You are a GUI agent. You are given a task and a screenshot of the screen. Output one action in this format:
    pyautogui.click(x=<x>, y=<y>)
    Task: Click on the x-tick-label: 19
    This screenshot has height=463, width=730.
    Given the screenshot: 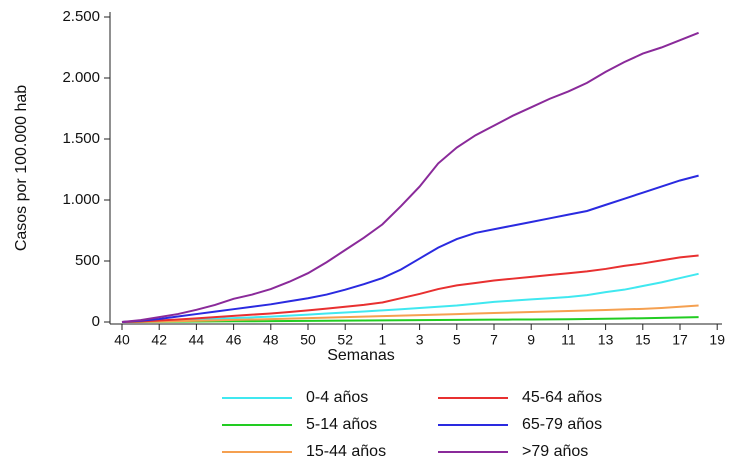 What is the action you would take?
    pyautogui.click(x=717, y=340)
    